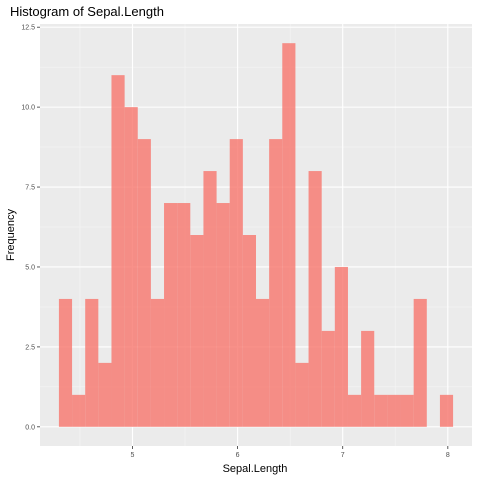  What do you see at coordinates (255, 469) in the screenshot?
I see `x-axis-title: Sepal.Length` at bounding box center [255, 469].